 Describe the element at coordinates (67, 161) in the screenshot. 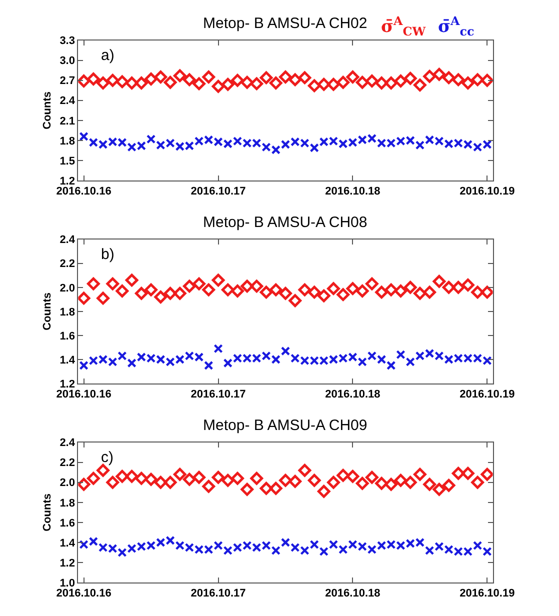

I see `y-tick-label: 1.5` at that location.